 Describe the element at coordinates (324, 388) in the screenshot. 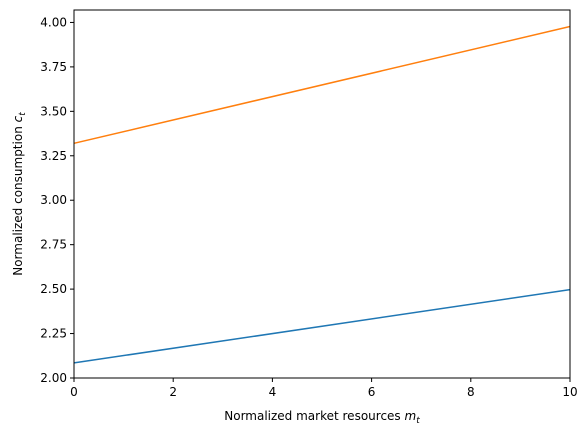

I see `x-axis: 0 2 4 6 8 10` at that location.